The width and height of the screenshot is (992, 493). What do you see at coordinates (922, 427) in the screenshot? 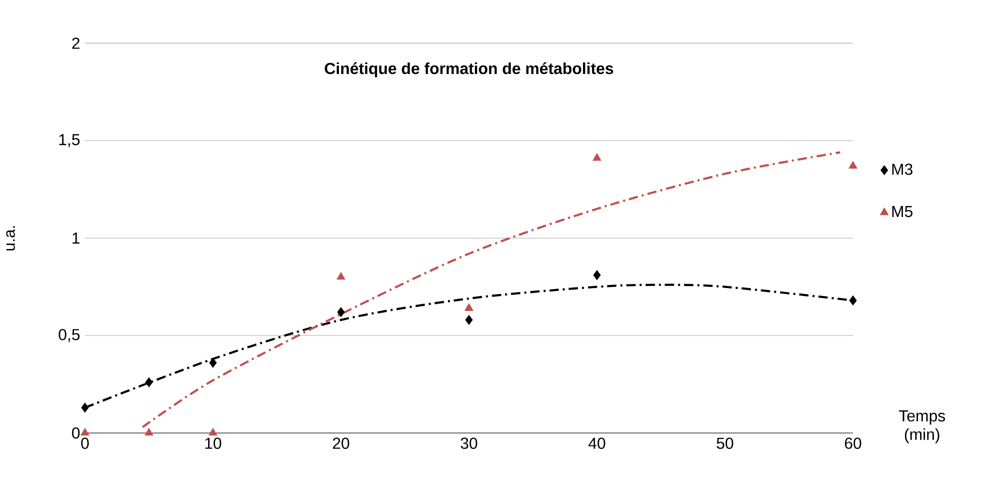
I see `x-axis-title: Temps (min)` at bounding box center [922, 427].